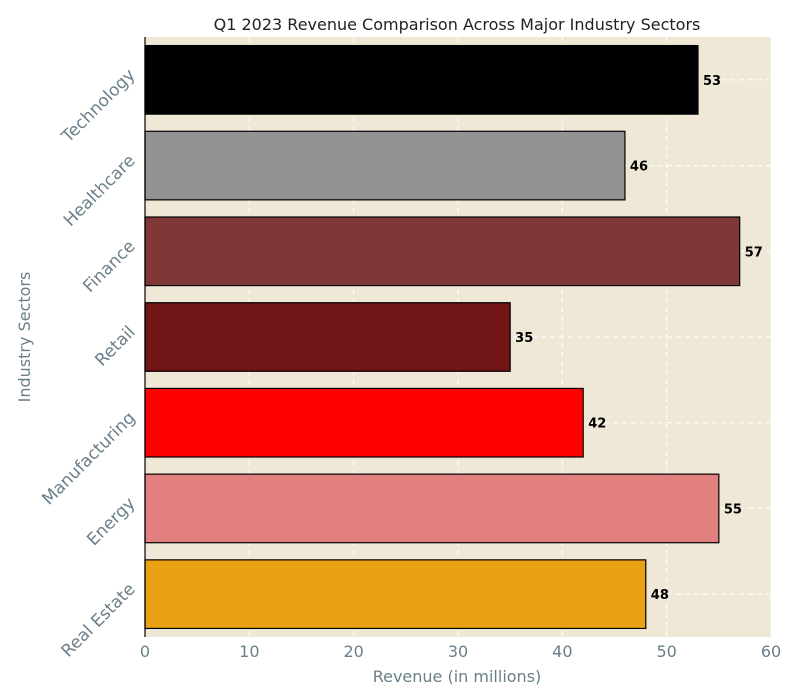 Image resolution: width=800 pixels, height=700 pixels. Describe the element at coordinates (364, 422) in the screenshot. I see `bar-manufacturing` at that location.